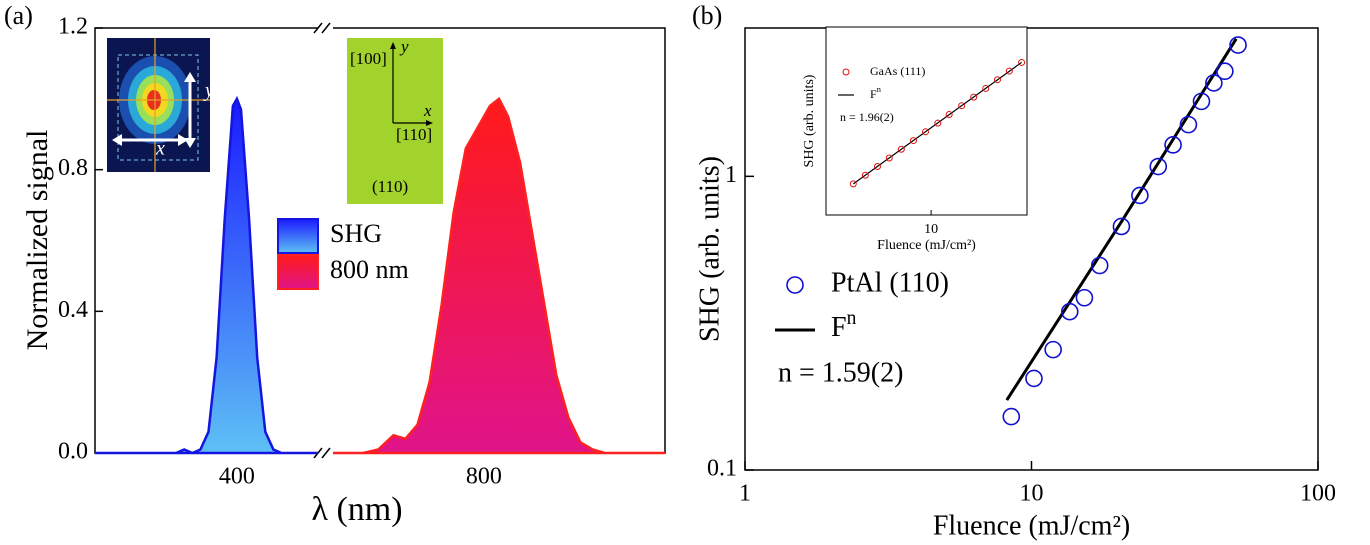 The width and height of the screenshot is (1370, 545). I want to click on legend-label: GaAs (111), so click(897, 71).